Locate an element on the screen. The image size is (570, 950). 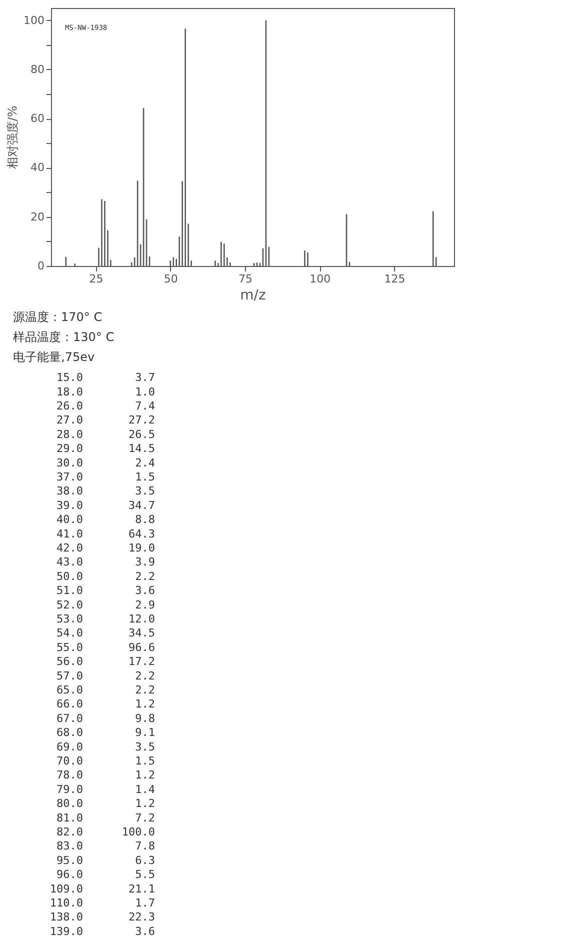
category-label: 78.0 is located at coordinates (69, 775).